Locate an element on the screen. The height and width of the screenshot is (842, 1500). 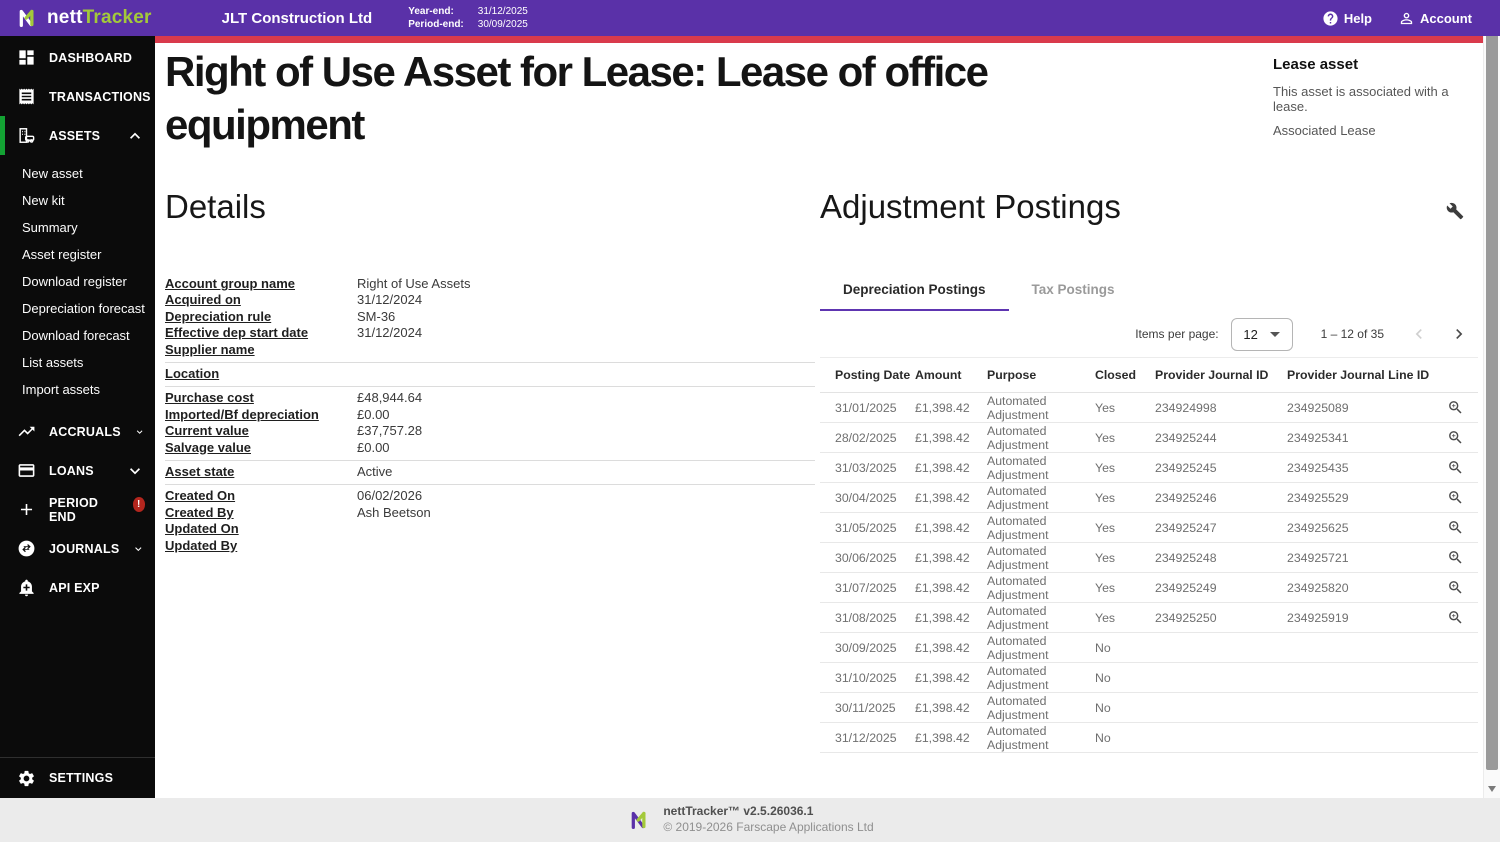
adjustments-heading: Adjustment Postings is located at coordinates (970, 206).